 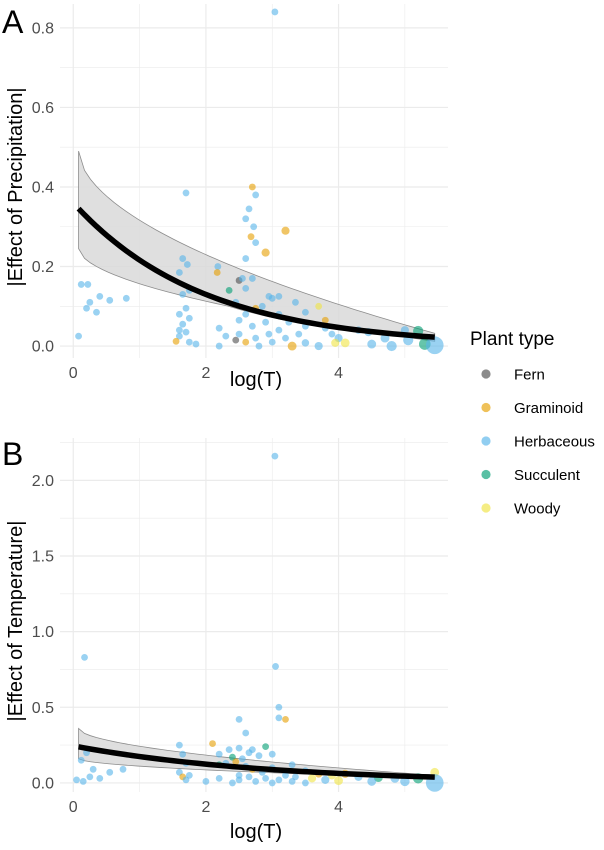 I want to click on panel-a-letter: A, so click(x=13, y=22).